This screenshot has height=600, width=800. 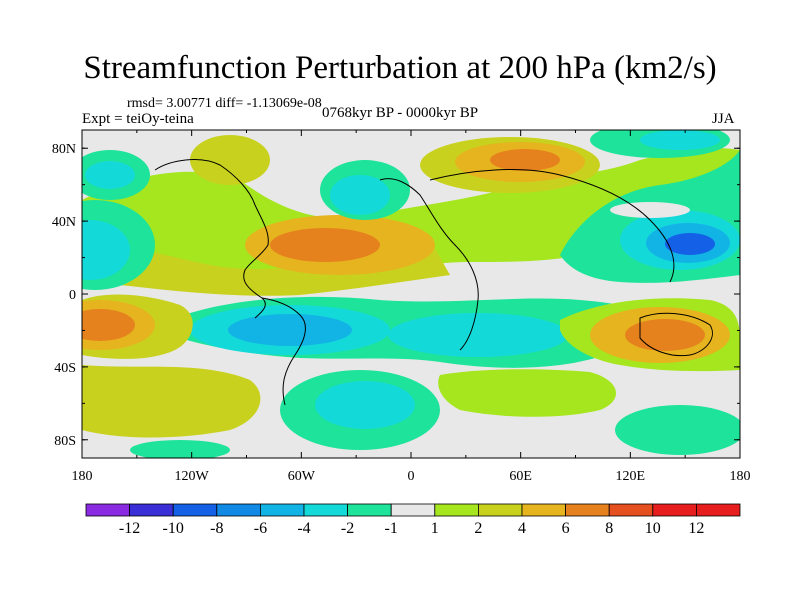 I want to click on colorbar-label: -8, so click(x=216, y=528).